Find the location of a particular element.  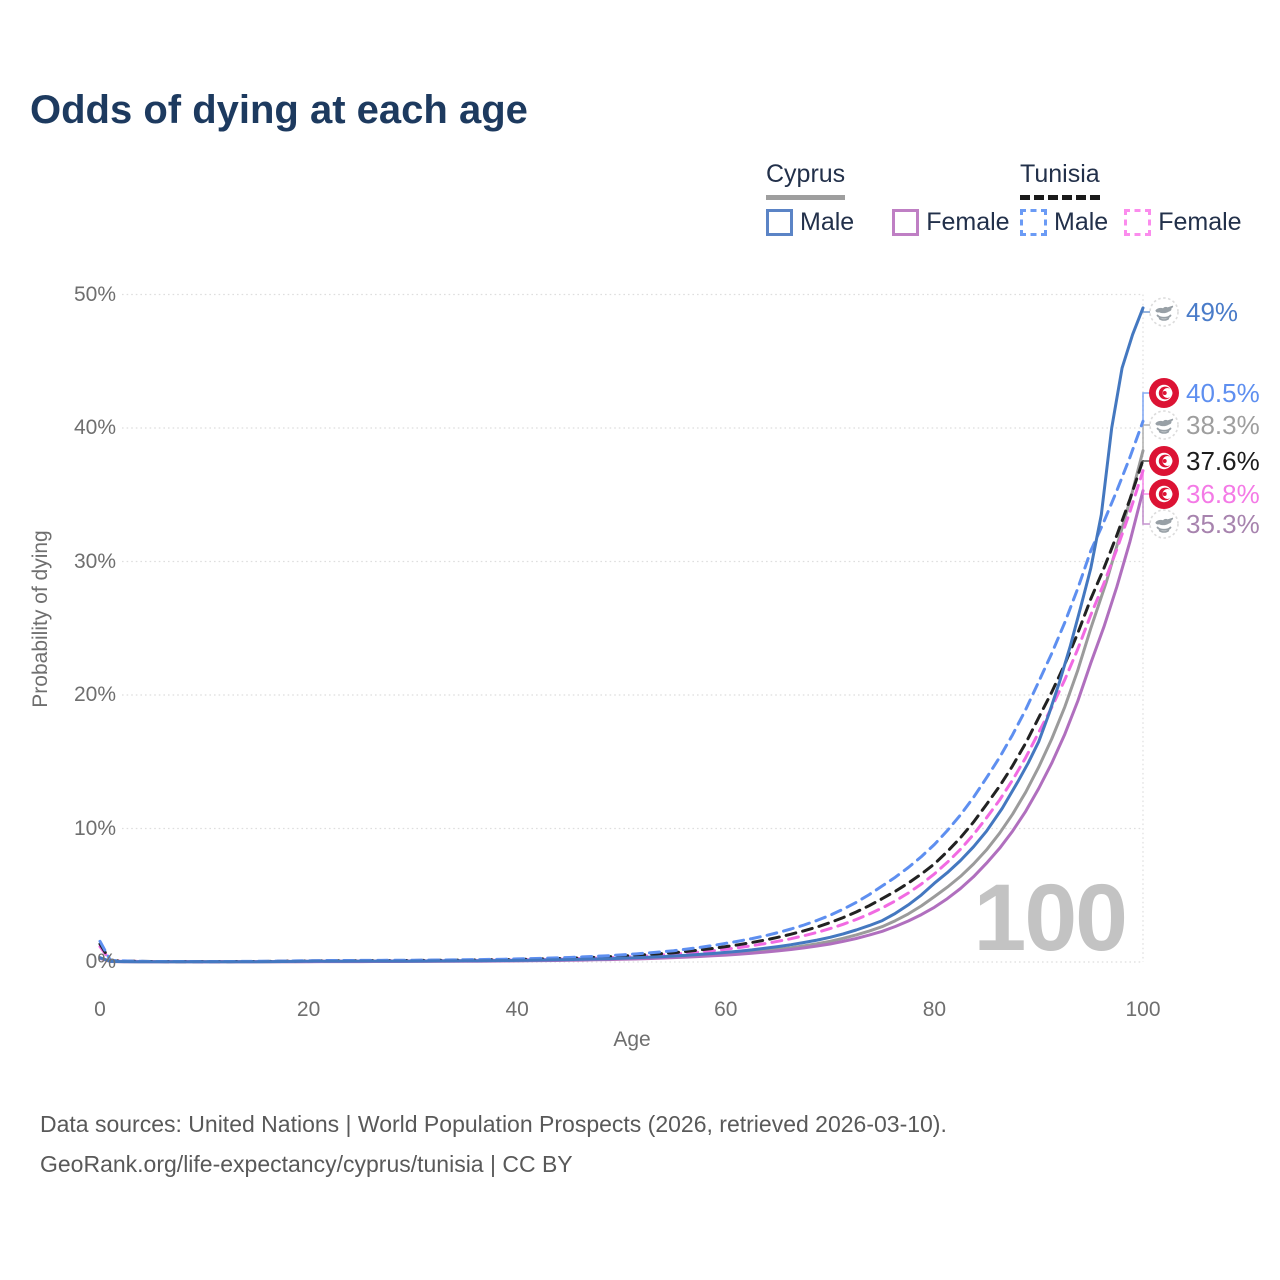

end-label-tunisia-male: 40.5% is located at coordinates (1204, 393).